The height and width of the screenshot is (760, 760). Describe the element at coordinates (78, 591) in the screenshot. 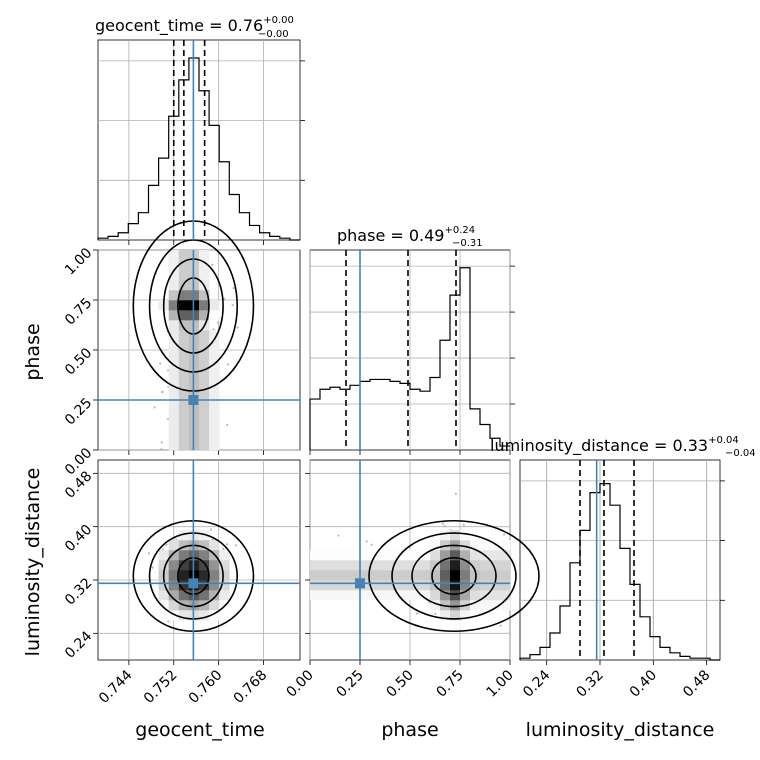

I see `tick-label-luminosity_distance: 0.32` at that location.